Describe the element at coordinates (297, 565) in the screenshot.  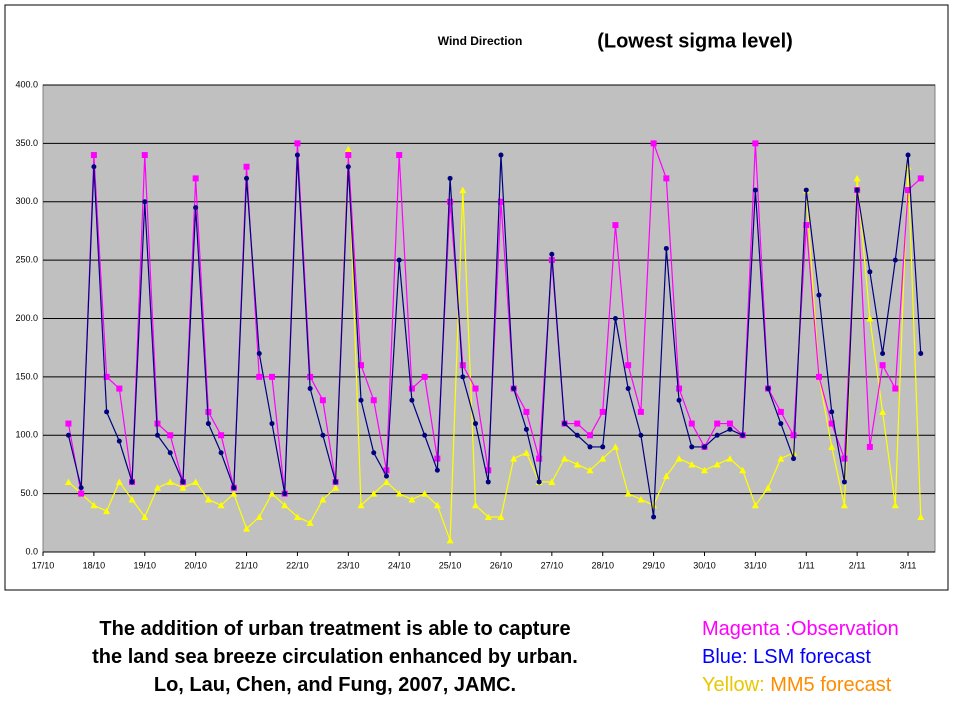
I see `x-tick-label: 22/10` at that location.